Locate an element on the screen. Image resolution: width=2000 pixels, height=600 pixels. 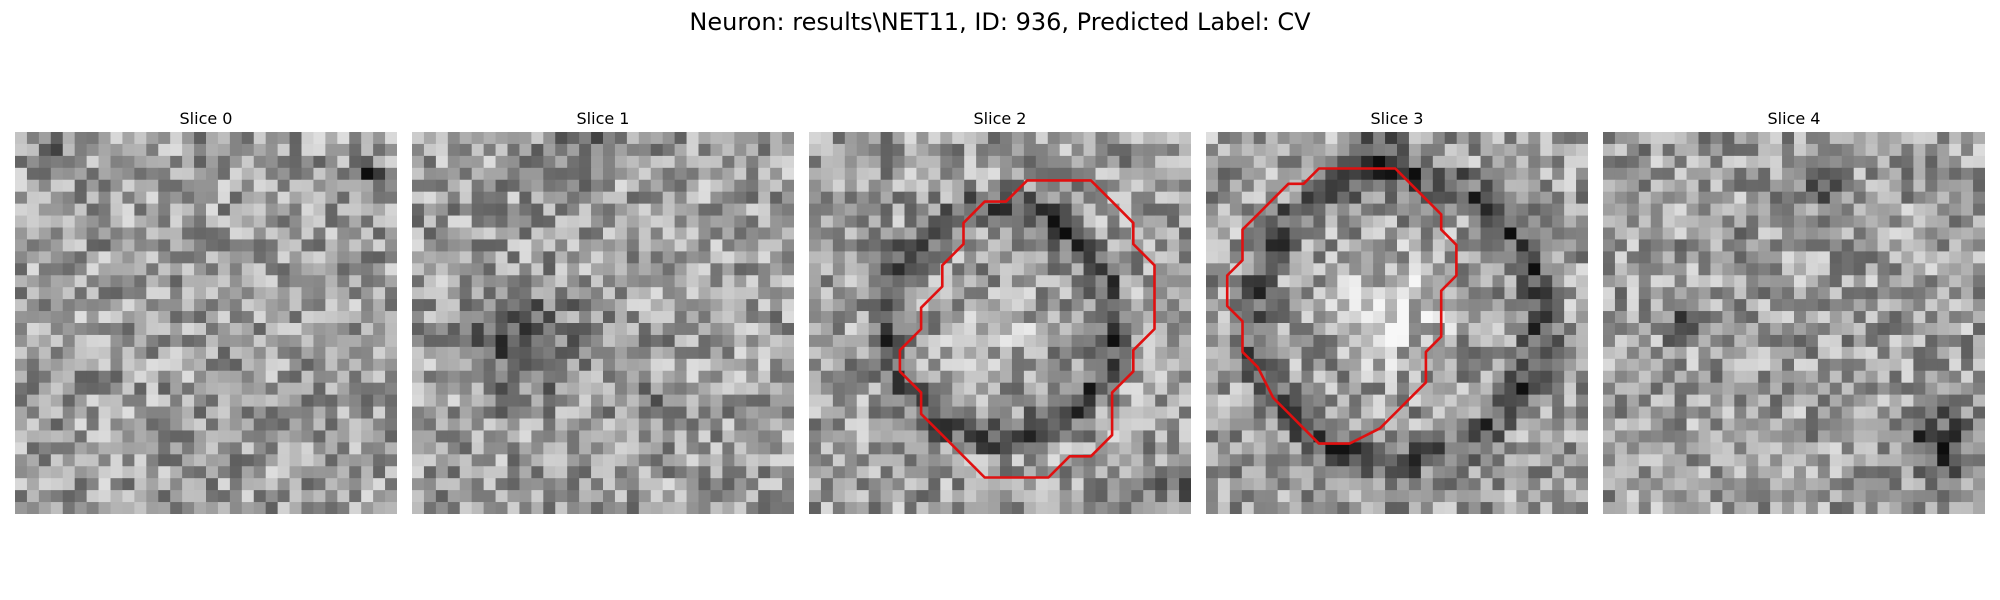
slice-title-0: Slice 0 is located at coordinates (206, 118).